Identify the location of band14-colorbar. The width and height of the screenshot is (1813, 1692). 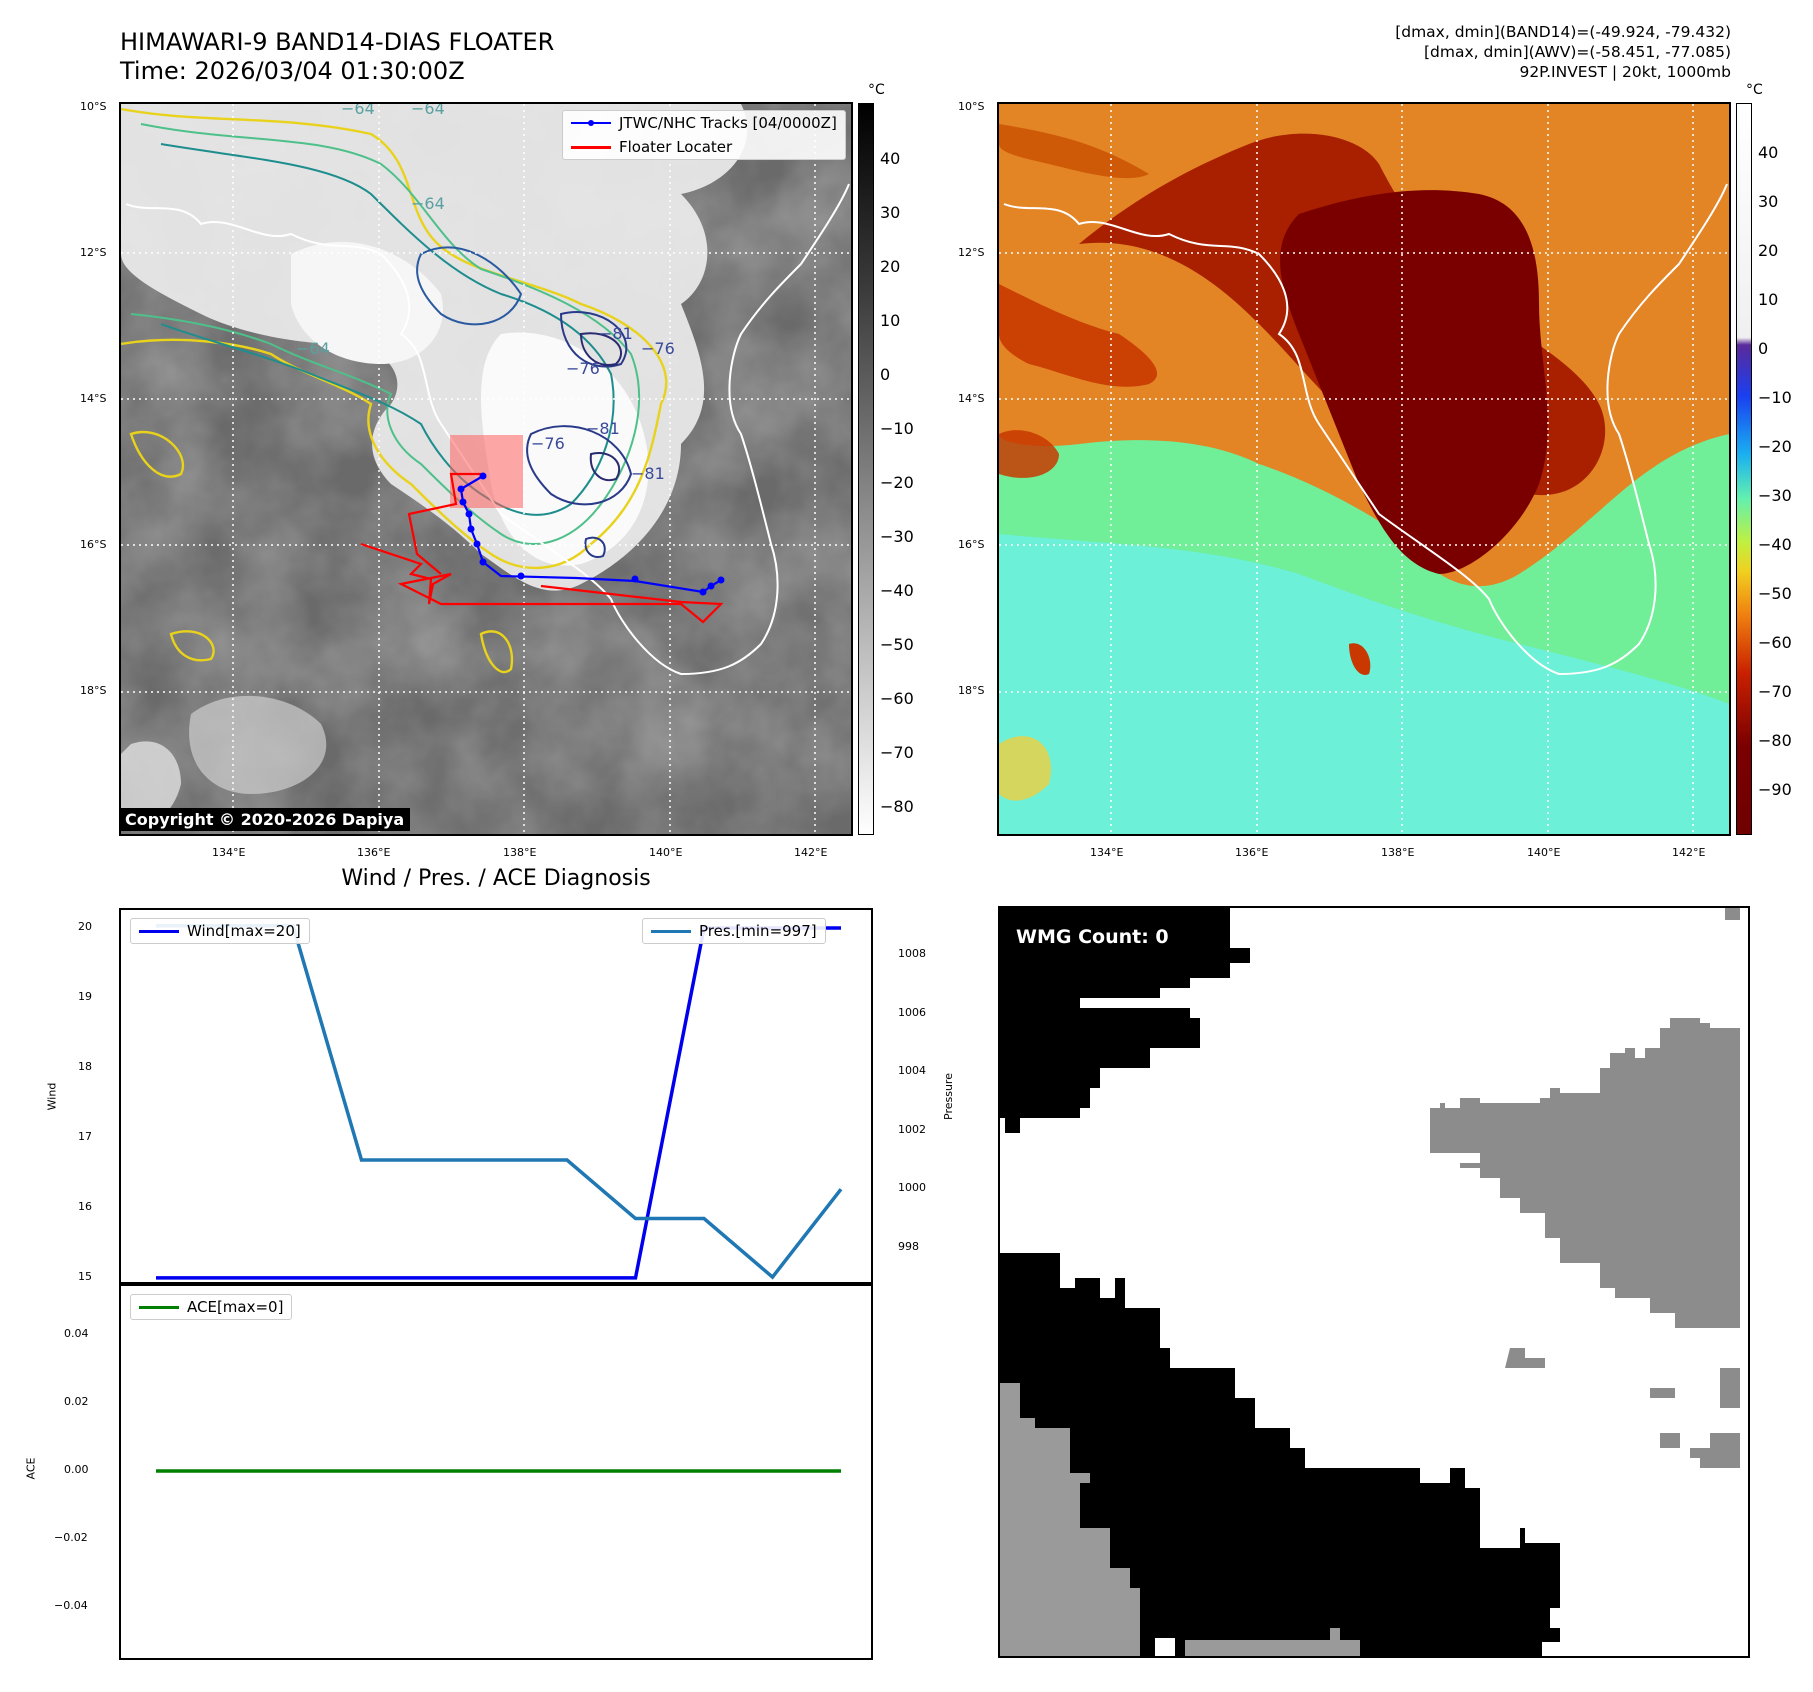
(866, 469).